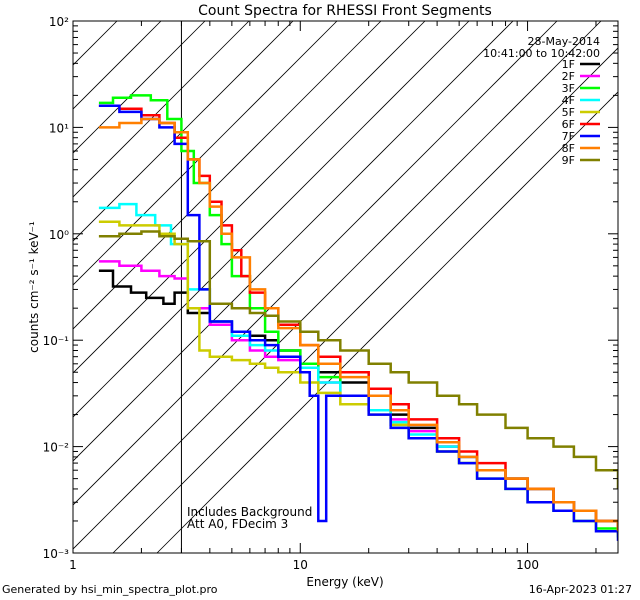 Image resolution: width=640 pixels, height=600 pixels. I want to click on date-label: 28-May-2014, so click(564, 41).